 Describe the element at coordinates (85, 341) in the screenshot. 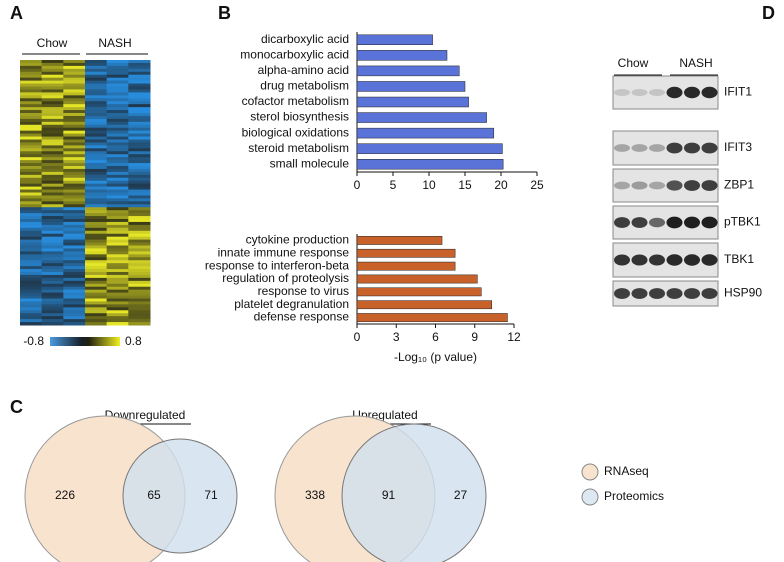

I see `colorbar` at that location.